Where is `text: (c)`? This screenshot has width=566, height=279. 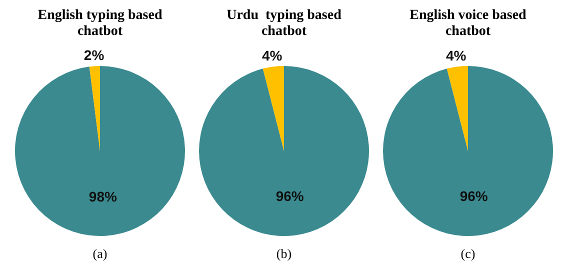
text: (c) is located at coordinates (468, 254).